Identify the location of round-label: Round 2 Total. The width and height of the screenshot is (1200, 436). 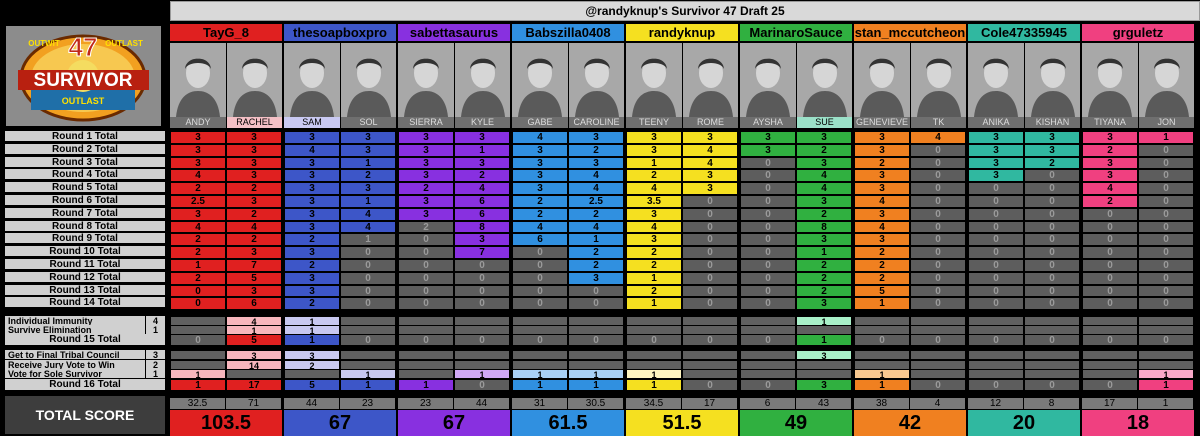
(85, 149).